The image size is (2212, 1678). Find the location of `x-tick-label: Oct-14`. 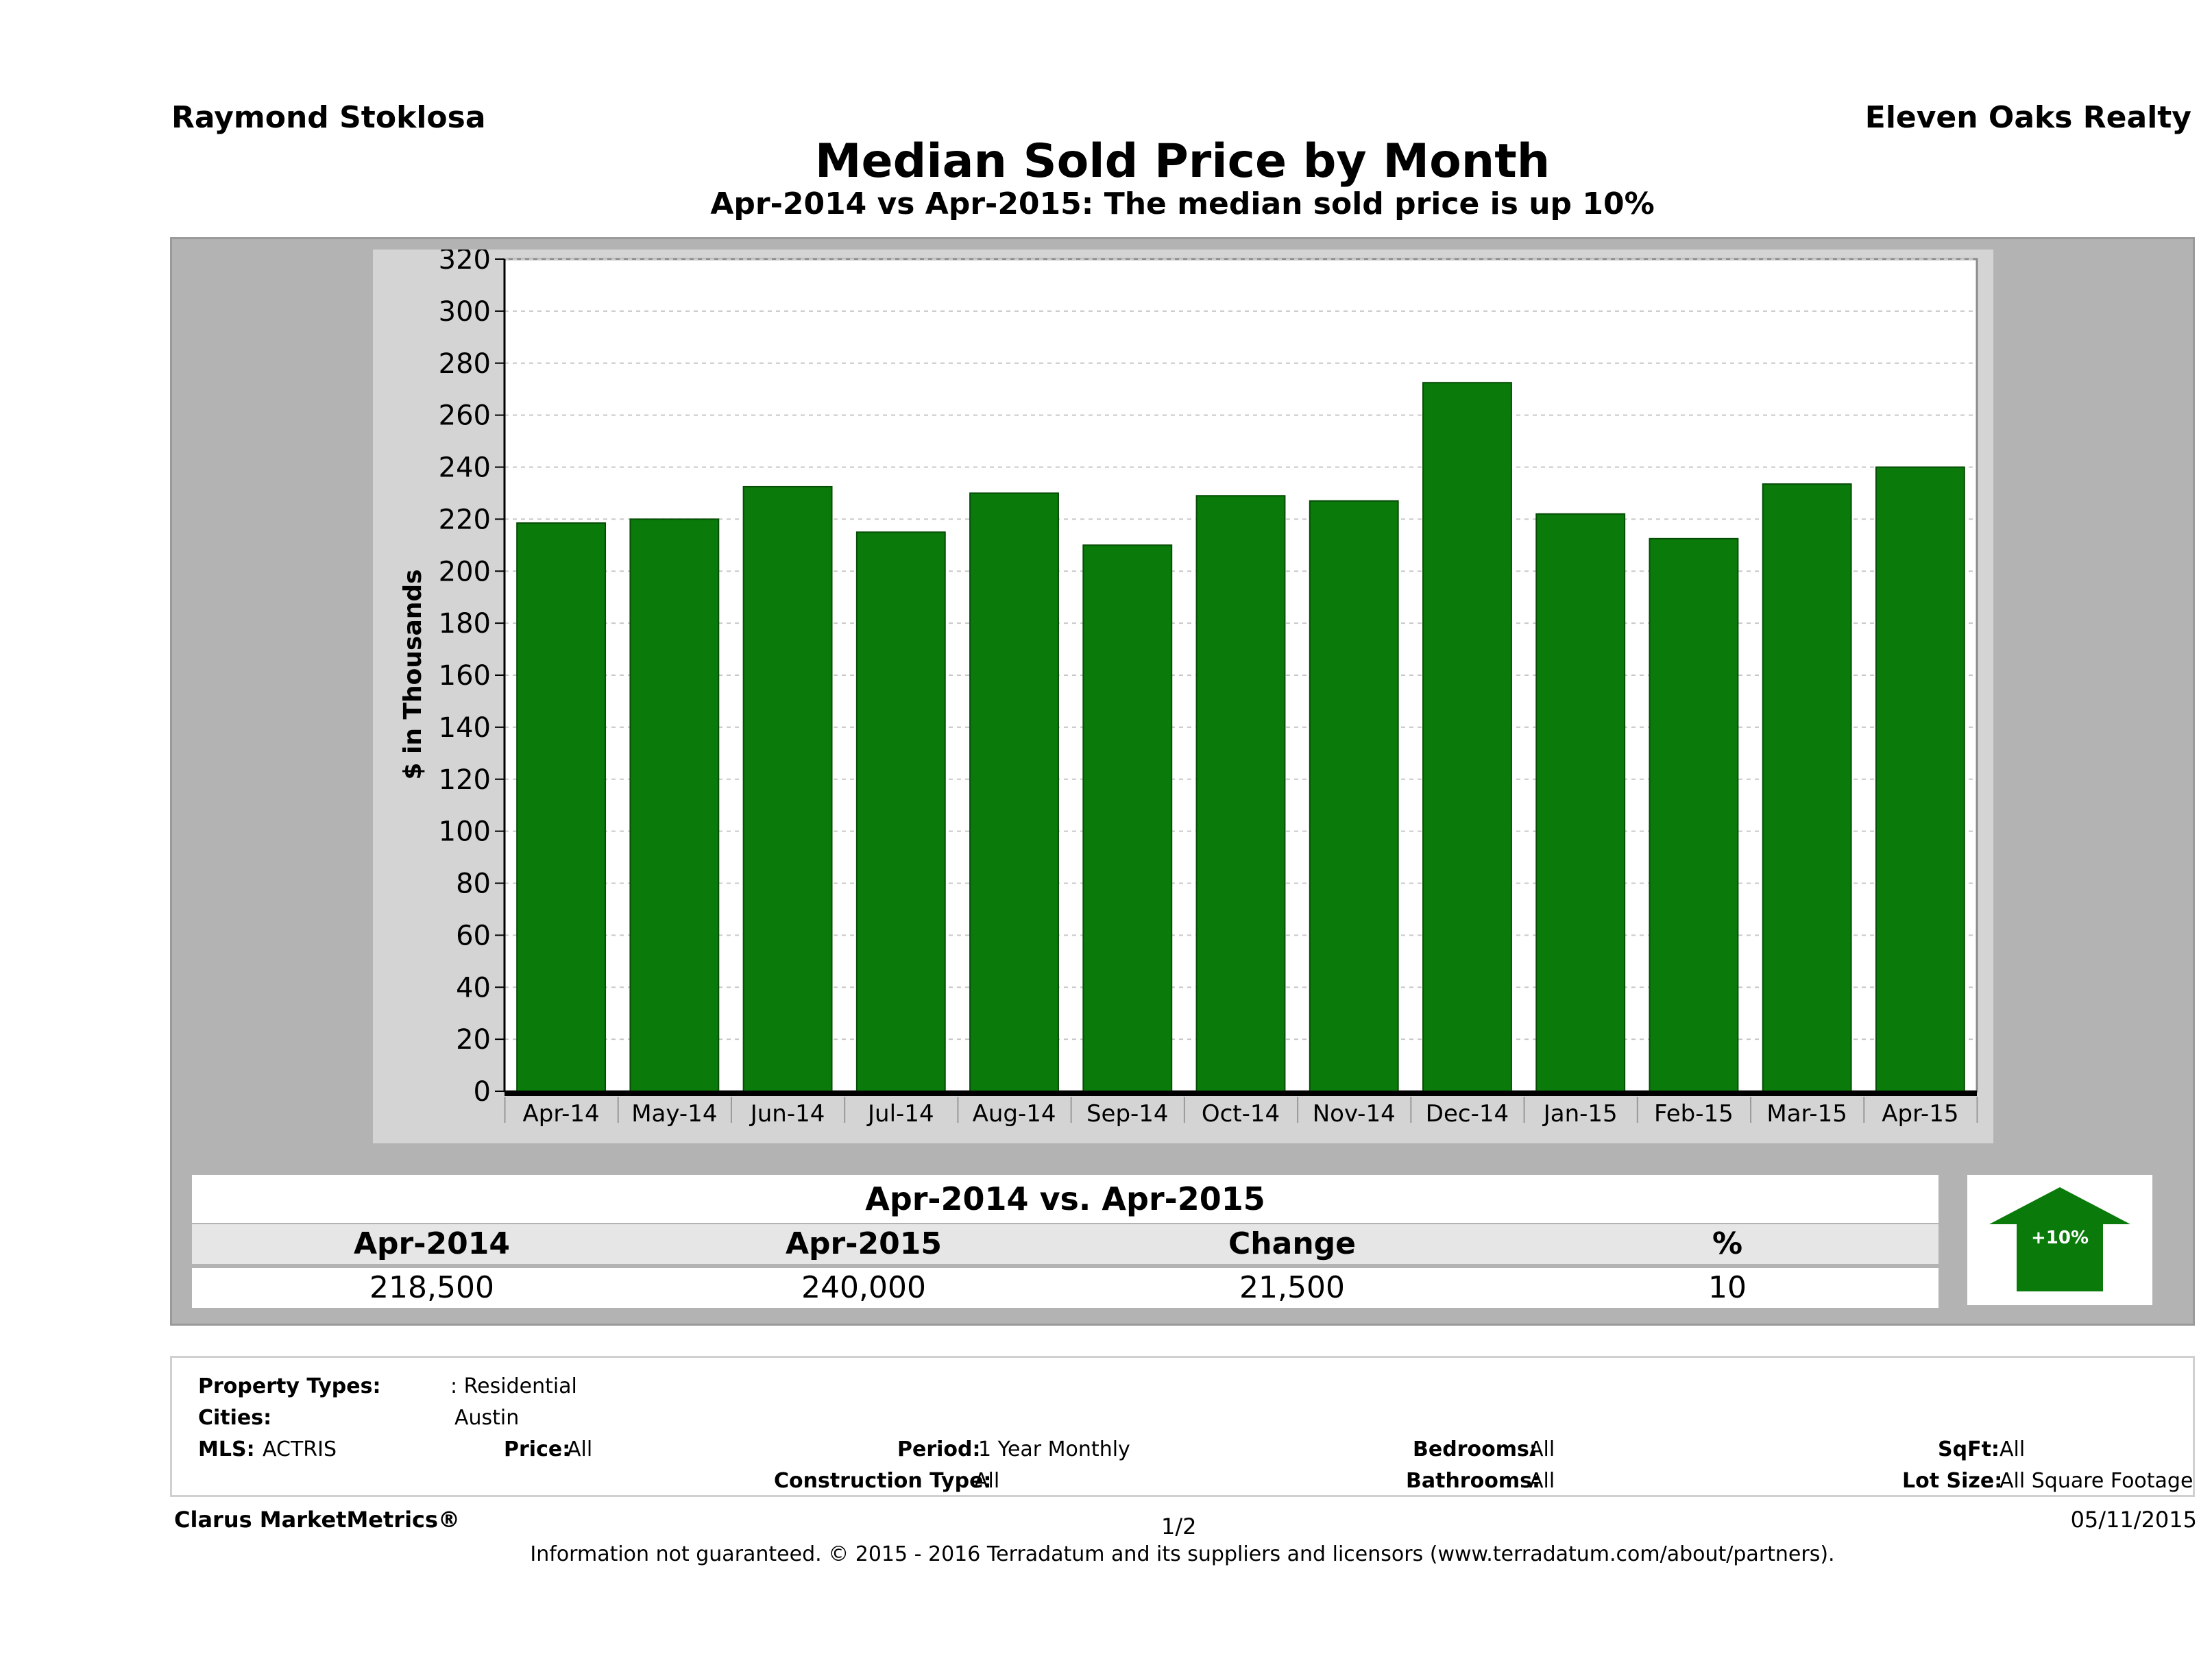

x-tick-label: Oct-14 is located at coordinates (1241, 1114).